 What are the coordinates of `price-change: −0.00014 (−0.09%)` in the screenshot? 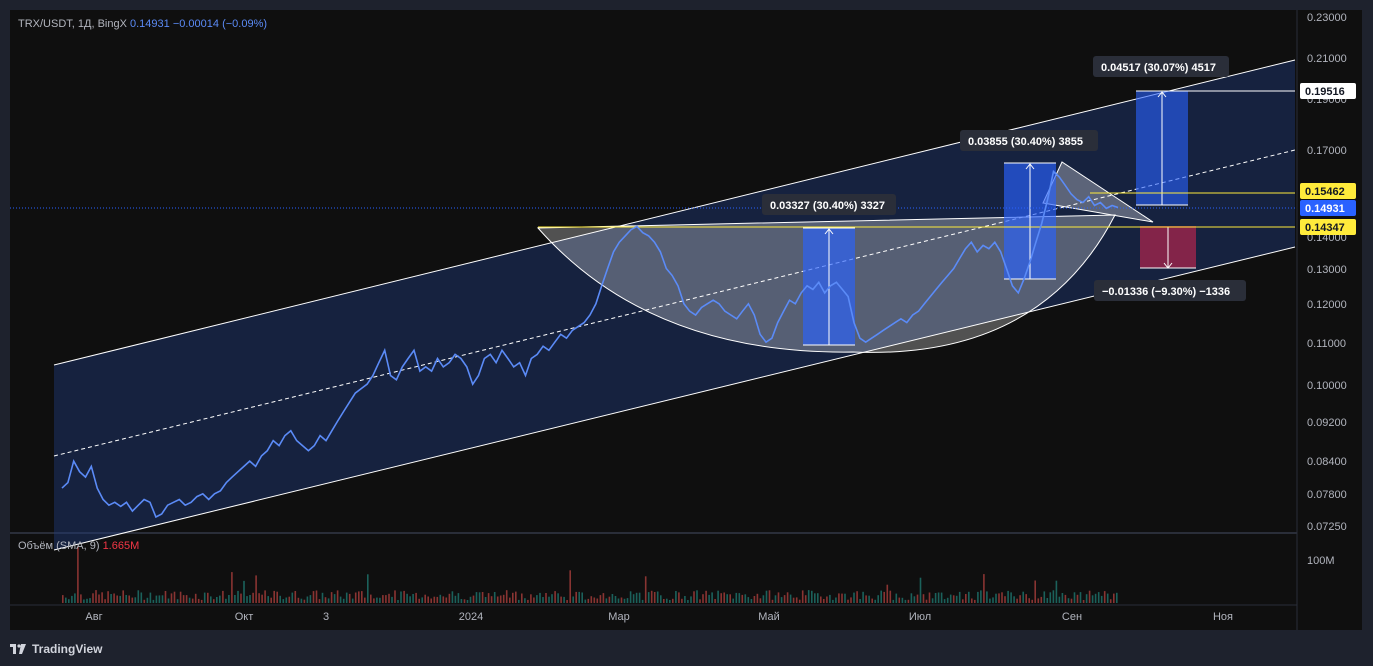 It's located at (220, 24).